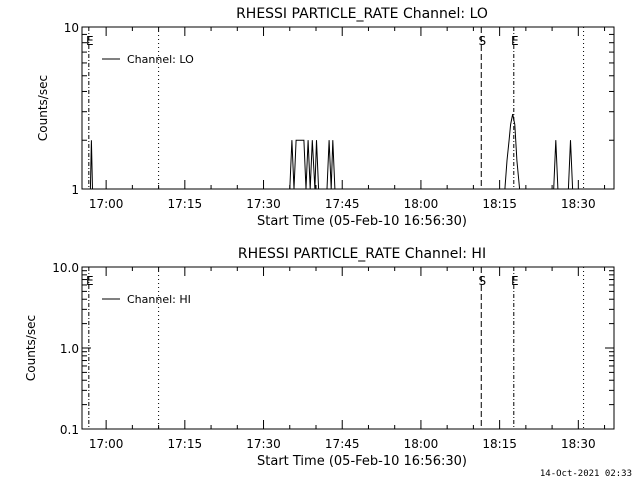  What do you see at coordinates (160, 59) in the screenshot?
I see `legend-label: Channel: LO` at bounding box center [160, 59].